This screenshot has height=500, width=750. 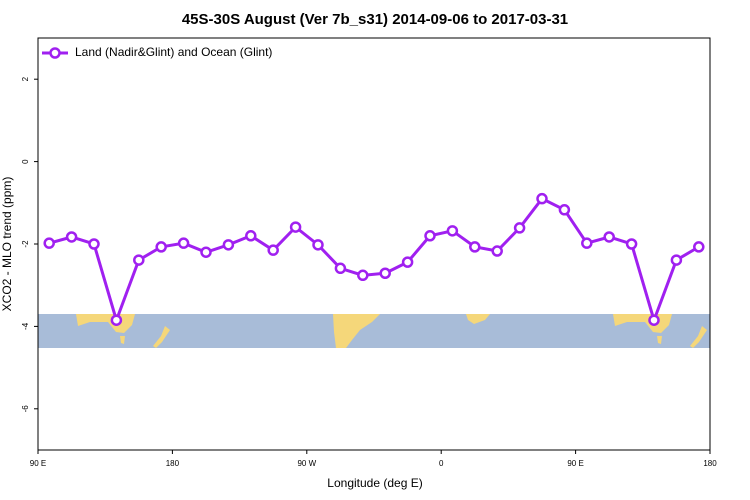 What do you see at coordinates (25, 409) in the screenshot?
I see `y-tick-label: -6` at bounding box center [25, 409].